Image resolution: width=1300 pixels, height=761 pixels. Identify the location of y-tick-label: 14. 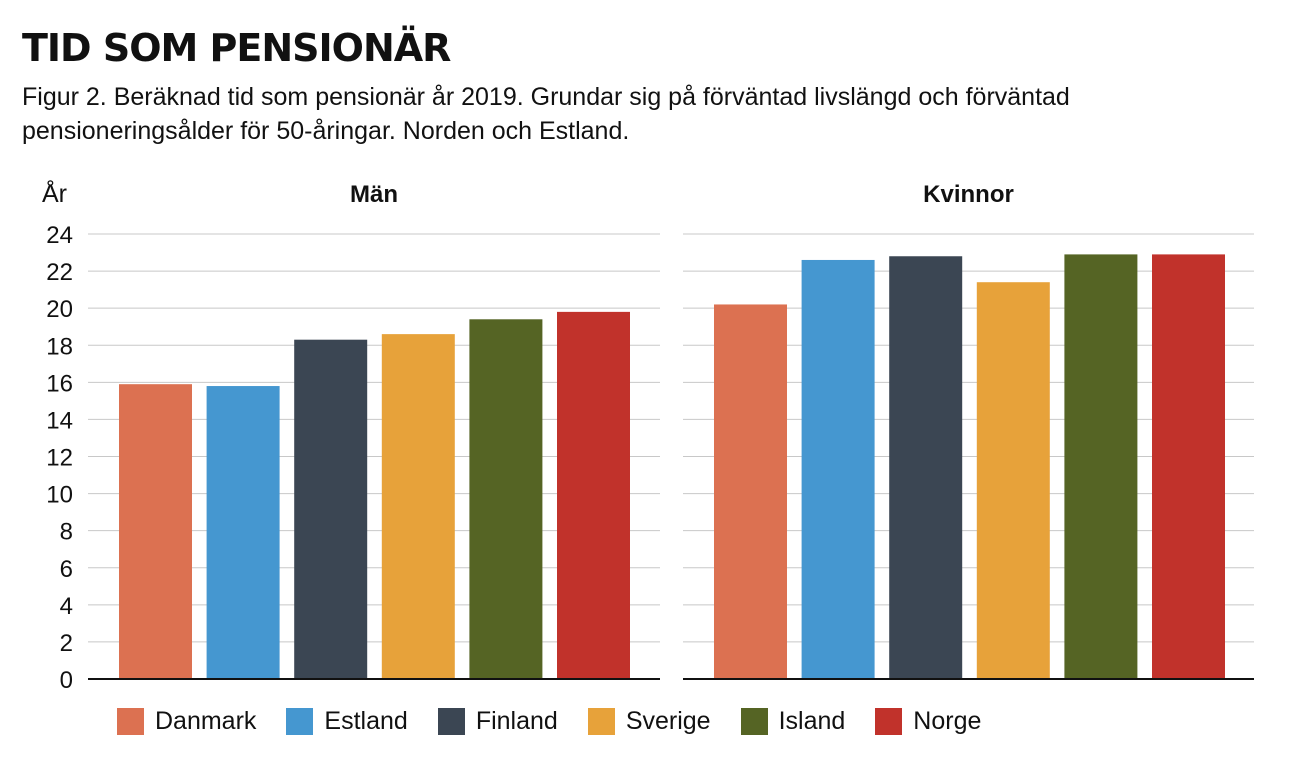
(59, 420).